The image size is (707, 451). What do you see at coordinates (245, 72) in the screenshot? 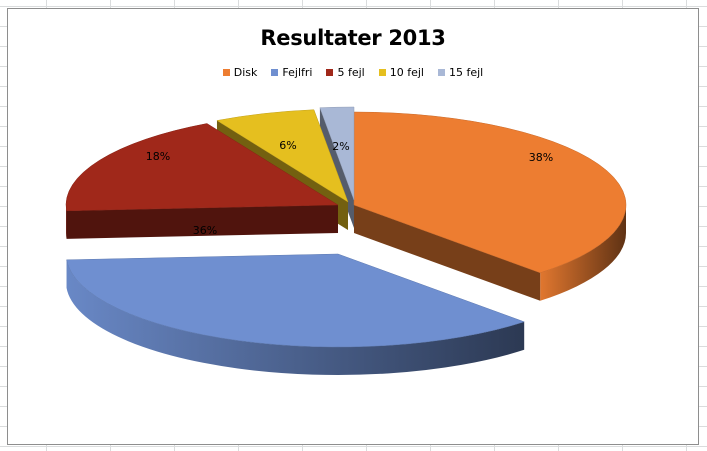
I see `legend-label: Disk` at bounding box center [245, 72].